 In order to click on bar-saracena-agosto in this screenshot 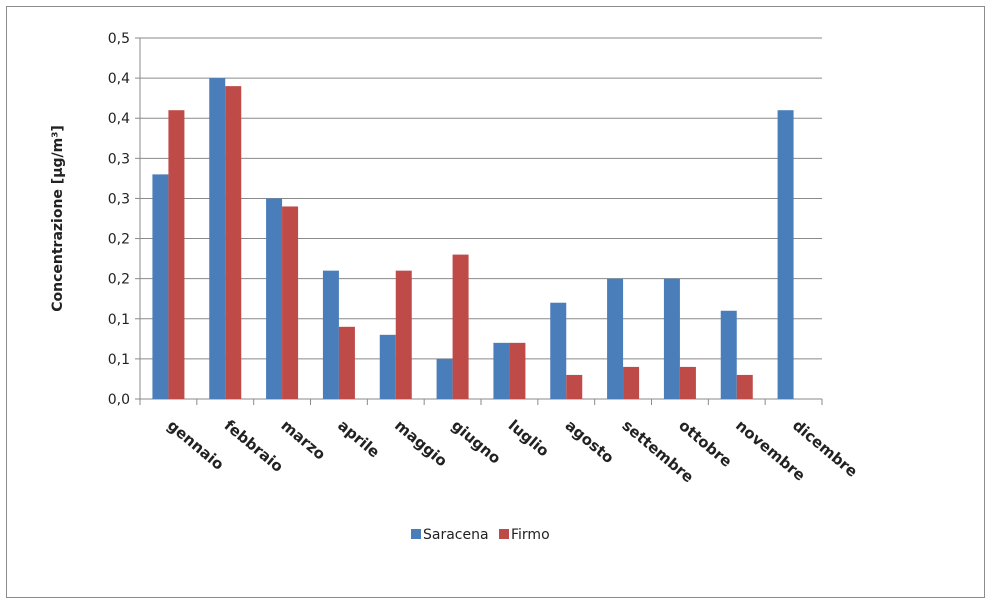, I will do `click(558, 350)`.